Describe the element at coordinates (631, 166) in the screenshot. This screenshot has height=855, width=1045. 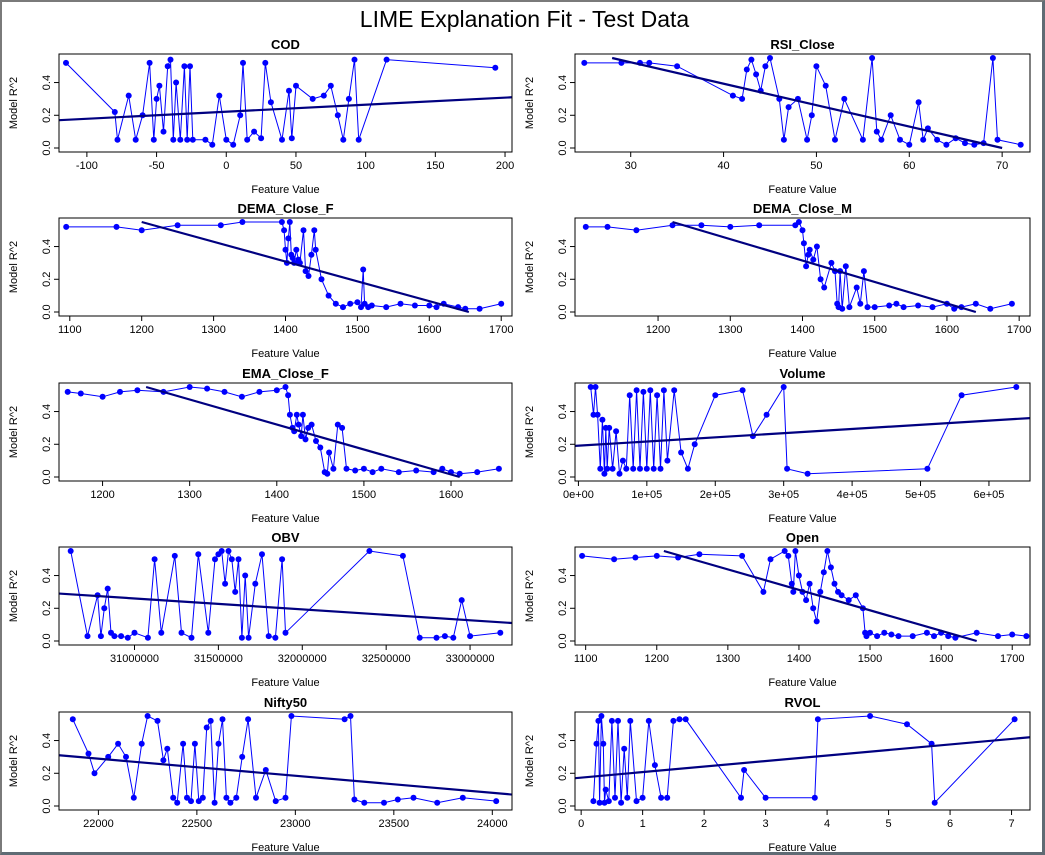
I see `x-tick-label: 30` at that location.